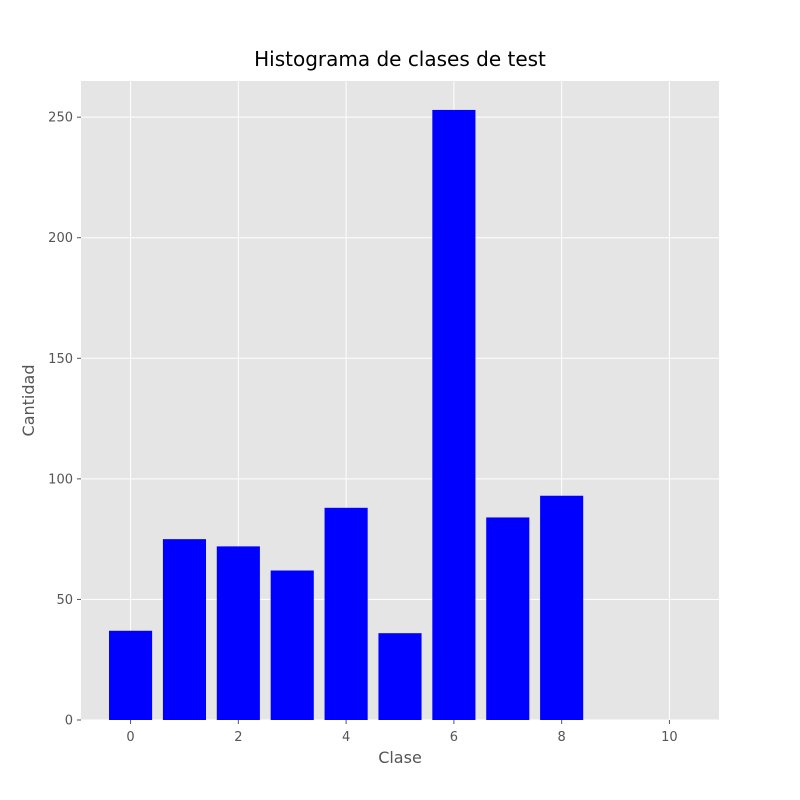 The height and width of the screenshot is (800, 800). What do you see at coordinates (400, 59) in the screenshot?
I see `chart-title: Histograma de clases de test` at bounding box center [400, 59].